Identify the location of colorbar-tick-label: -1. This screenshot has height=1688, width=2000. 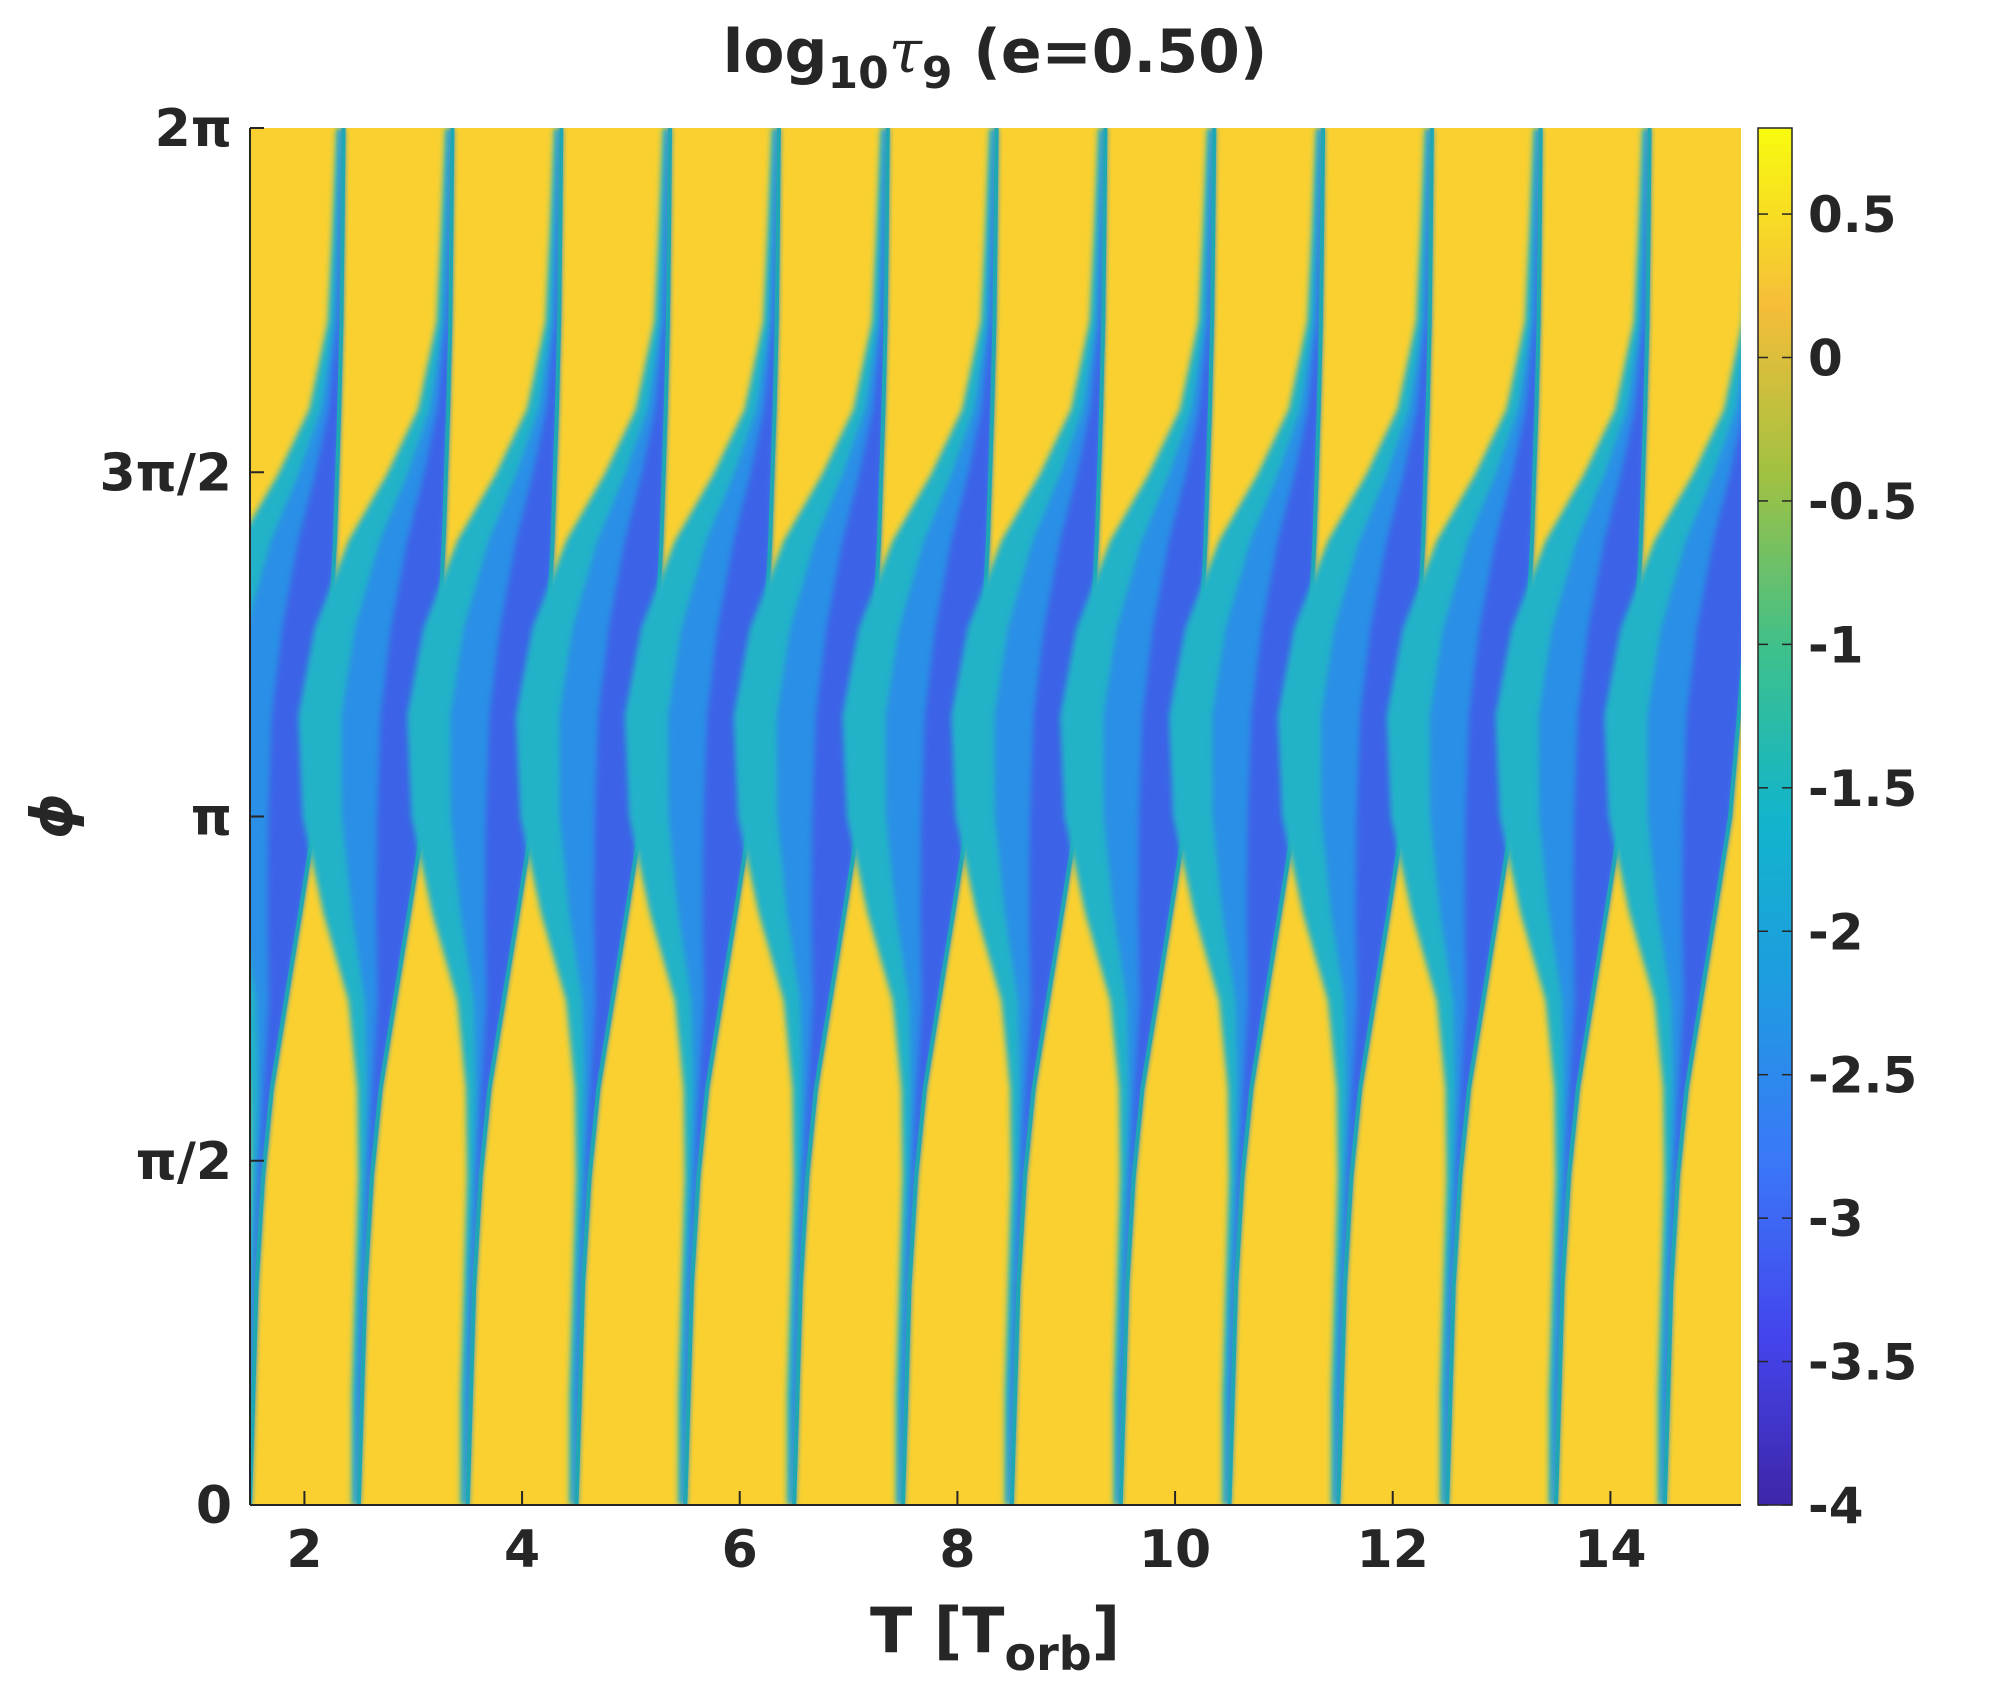
(1836, 645).